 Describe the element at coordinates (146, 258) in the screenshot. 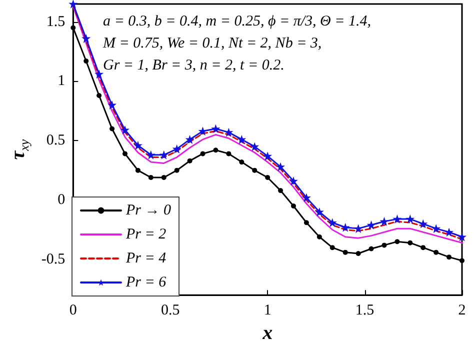

I see `legend-label: Pr = 4` at that location.